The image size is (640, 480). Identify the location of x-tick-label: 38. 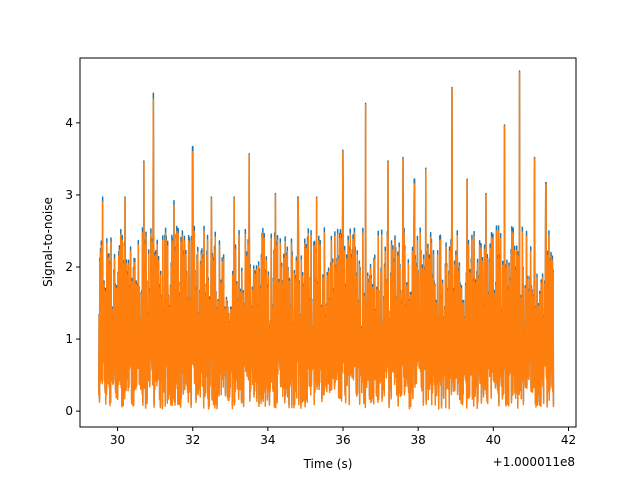
(418, 440).